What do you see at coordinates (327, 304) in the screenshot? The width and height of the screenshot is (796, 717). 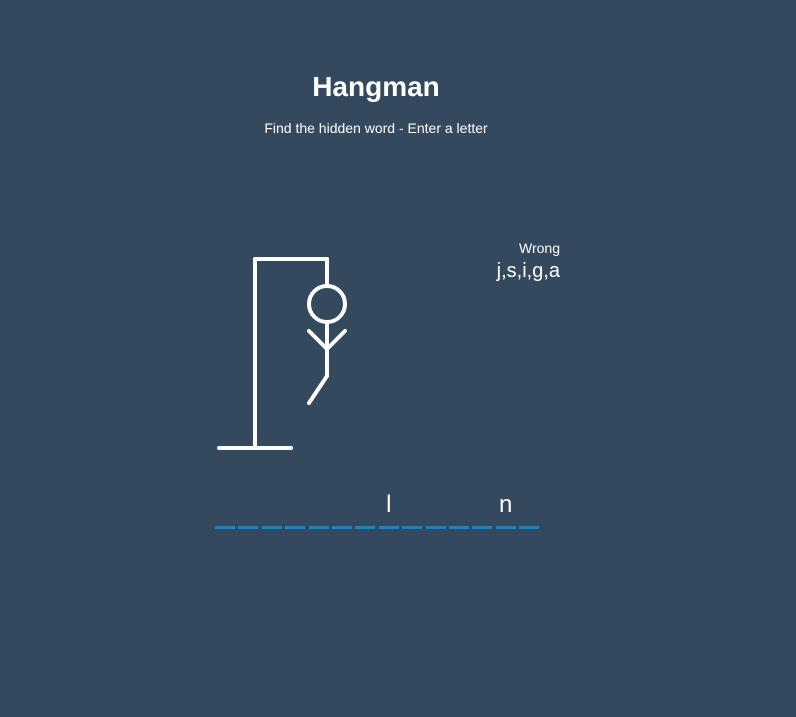 I see `hangman-head` at bounding box center [327, 304].